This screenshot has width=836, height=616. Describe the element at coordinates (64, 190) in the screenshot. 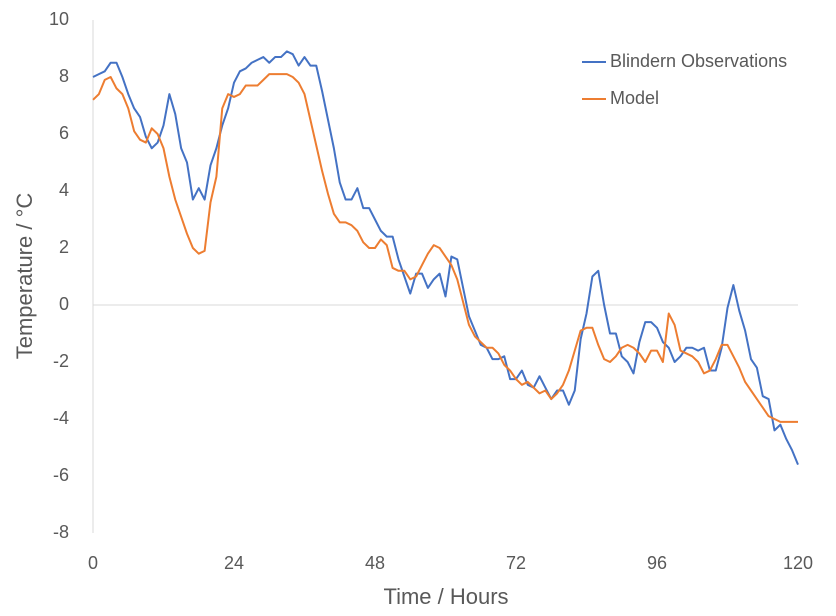

I see `y-tick-label: 4` at that location.